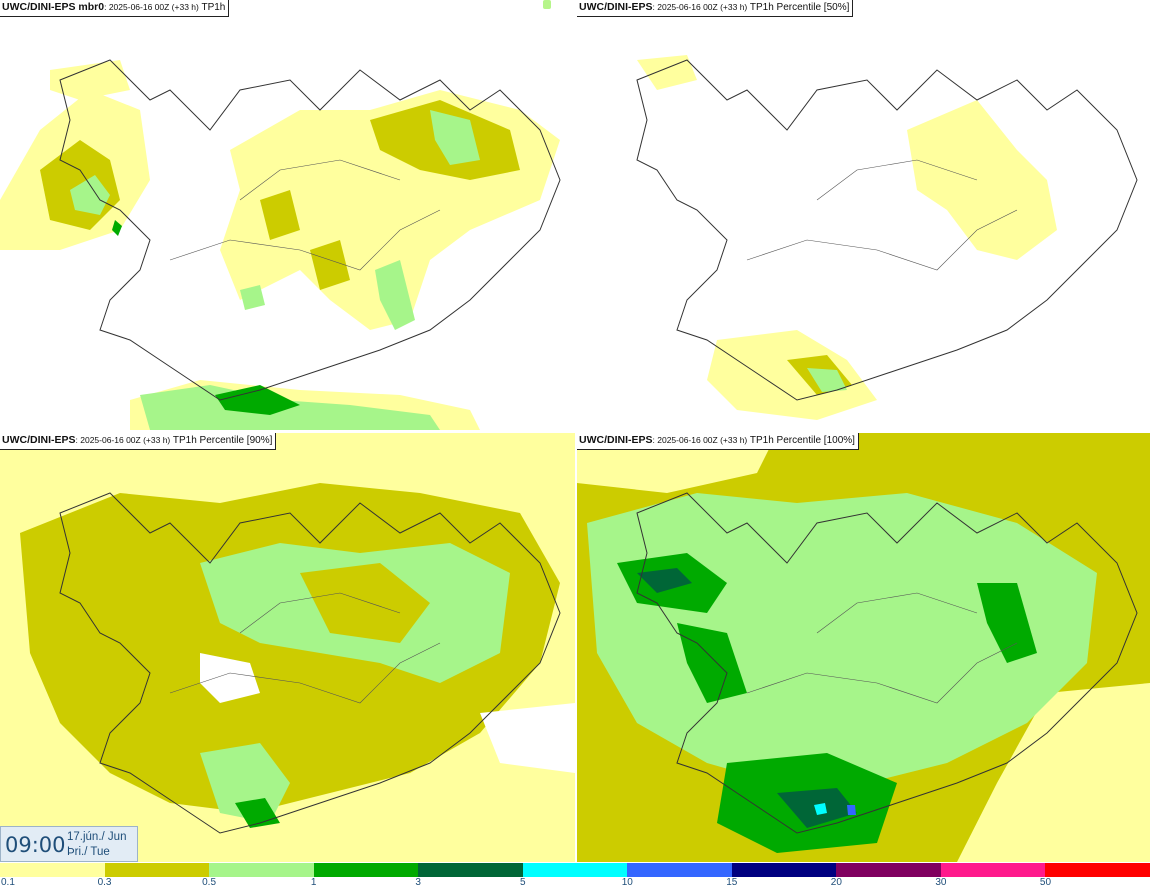 The height and width of the screenshot is (891, 1150). I want to click on panel-variable: TP1h Percentile [50%], so click(799, 7).